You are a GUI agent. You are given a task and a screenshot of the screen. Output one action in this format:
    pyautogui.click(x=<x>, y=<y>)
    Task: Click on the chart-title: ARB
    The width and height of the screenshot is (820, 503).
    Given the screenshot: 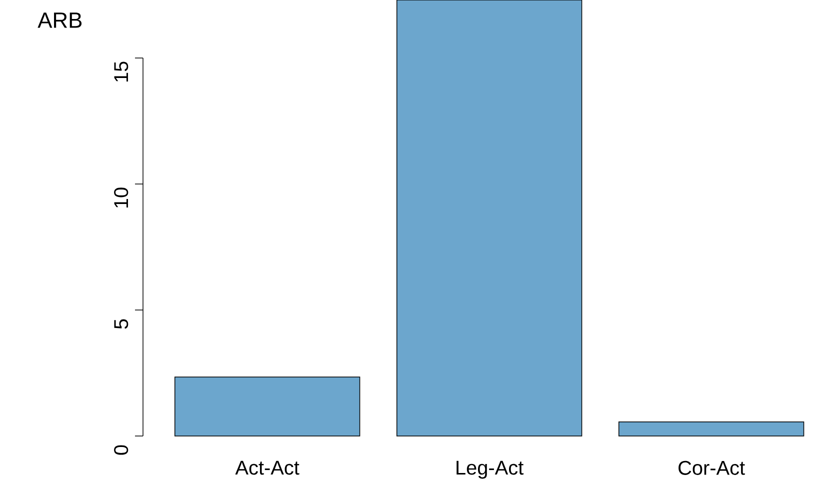 What is the action you would take?
    pyautogui.click(x=60, y=20)
    